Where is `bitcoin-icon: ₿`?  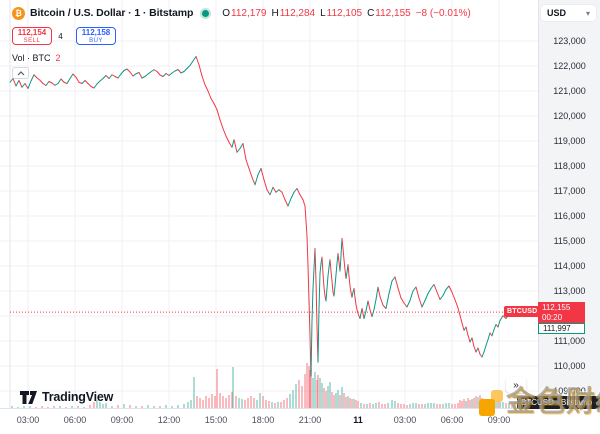
bitcoin-icon: ₿ is located at coordinates (18, 13).